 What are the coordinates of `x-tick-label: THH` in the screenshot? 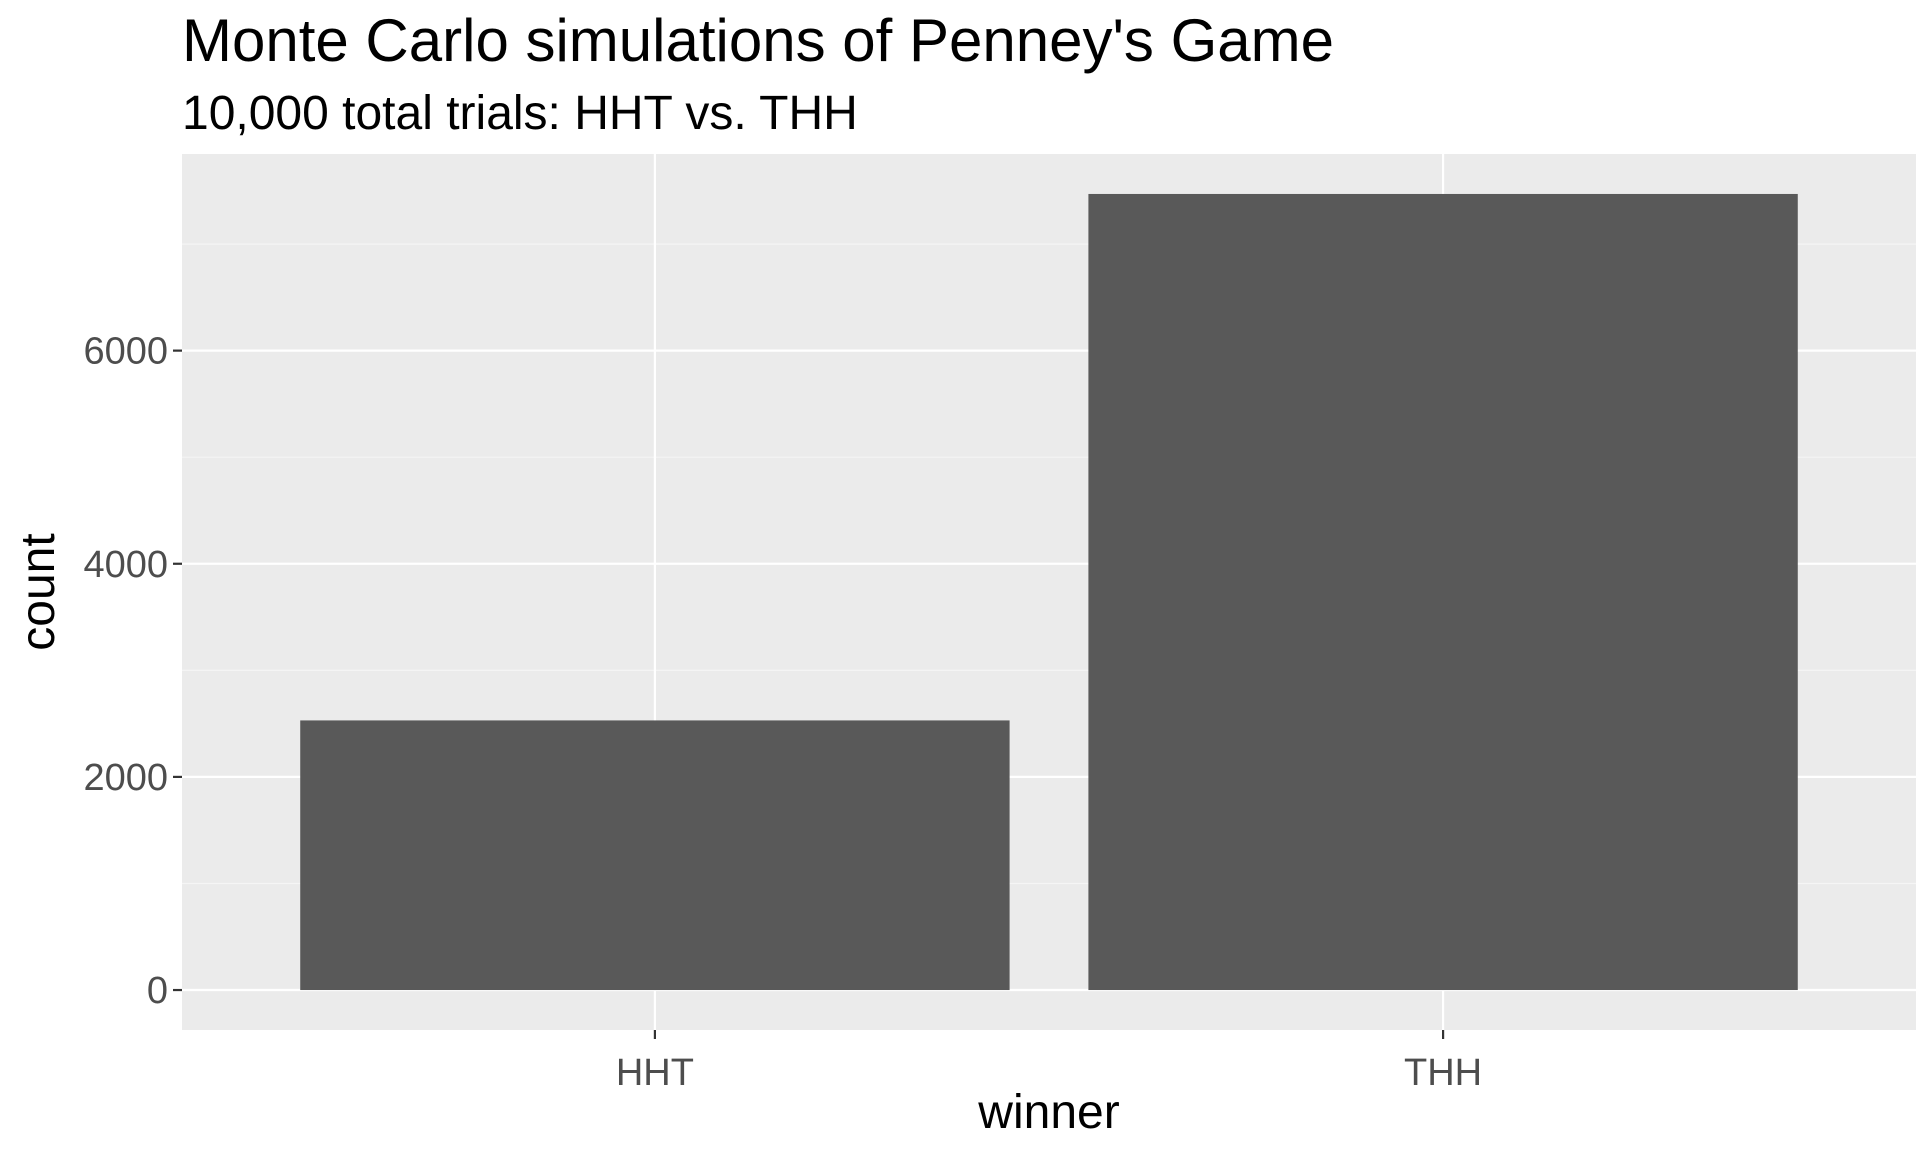 It's located at (1443, 1073).